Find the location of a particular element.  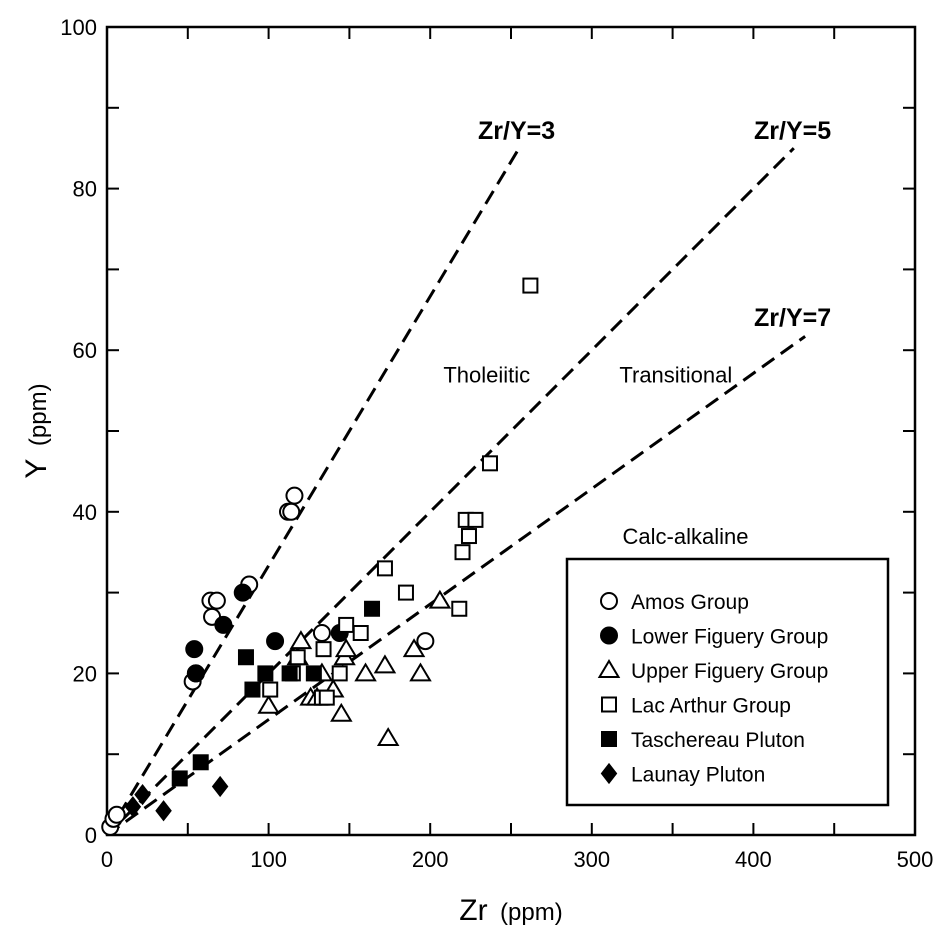

y-tick-label: 40 is located at coordinates (85, 512).